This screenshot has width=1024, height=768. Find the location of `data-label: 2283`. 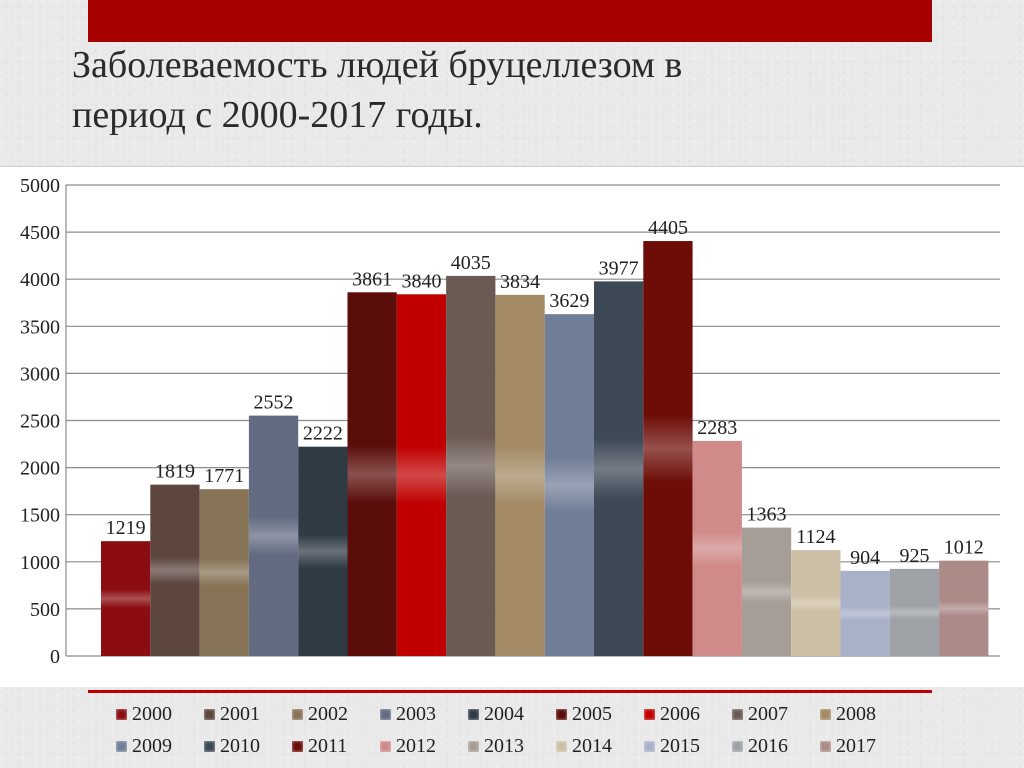

data-label: 2283 is located at coordinates (717, 428).